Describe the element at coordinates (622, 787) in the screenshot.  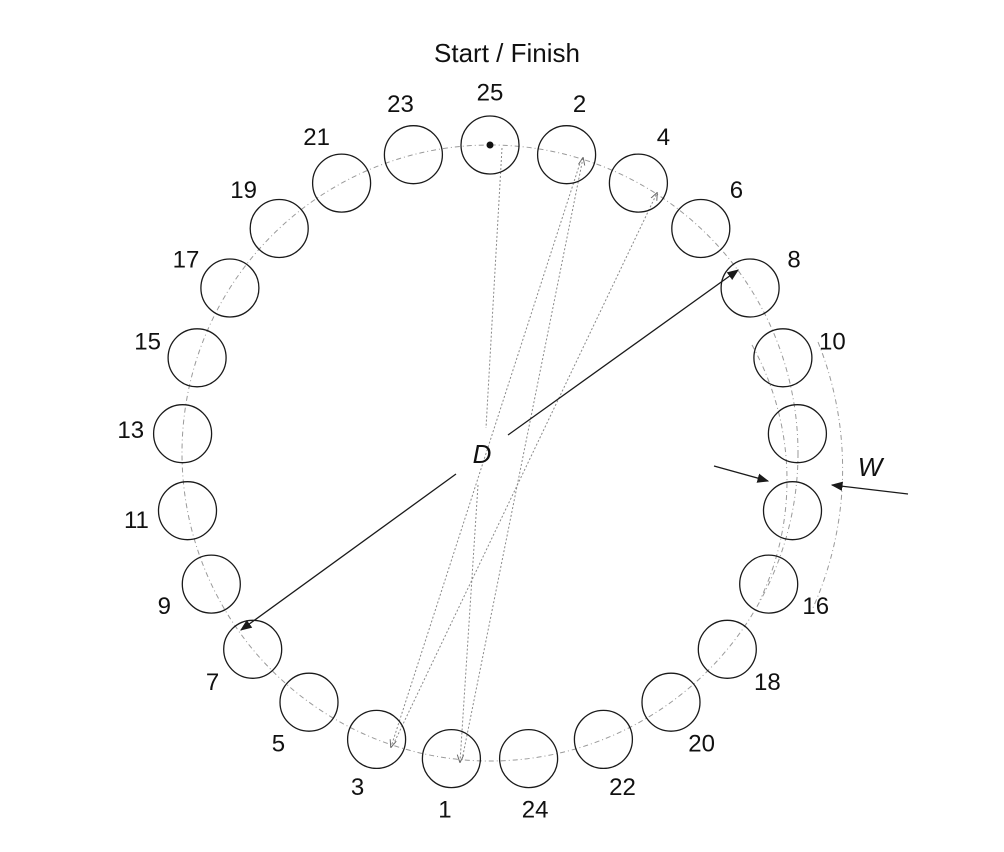
I see `target-label-11: 22` at that location.